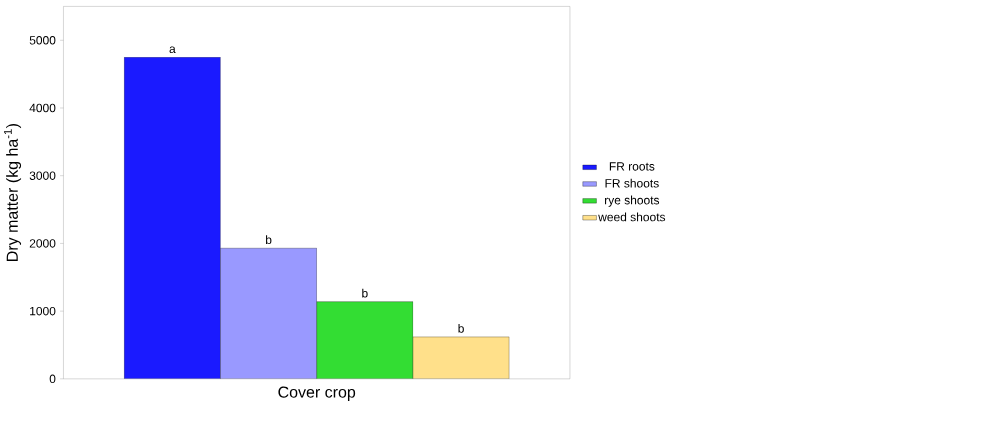 This screenshot has height=421, width=1007. I want to click on legend-label: FR roots, so click(632, 166).